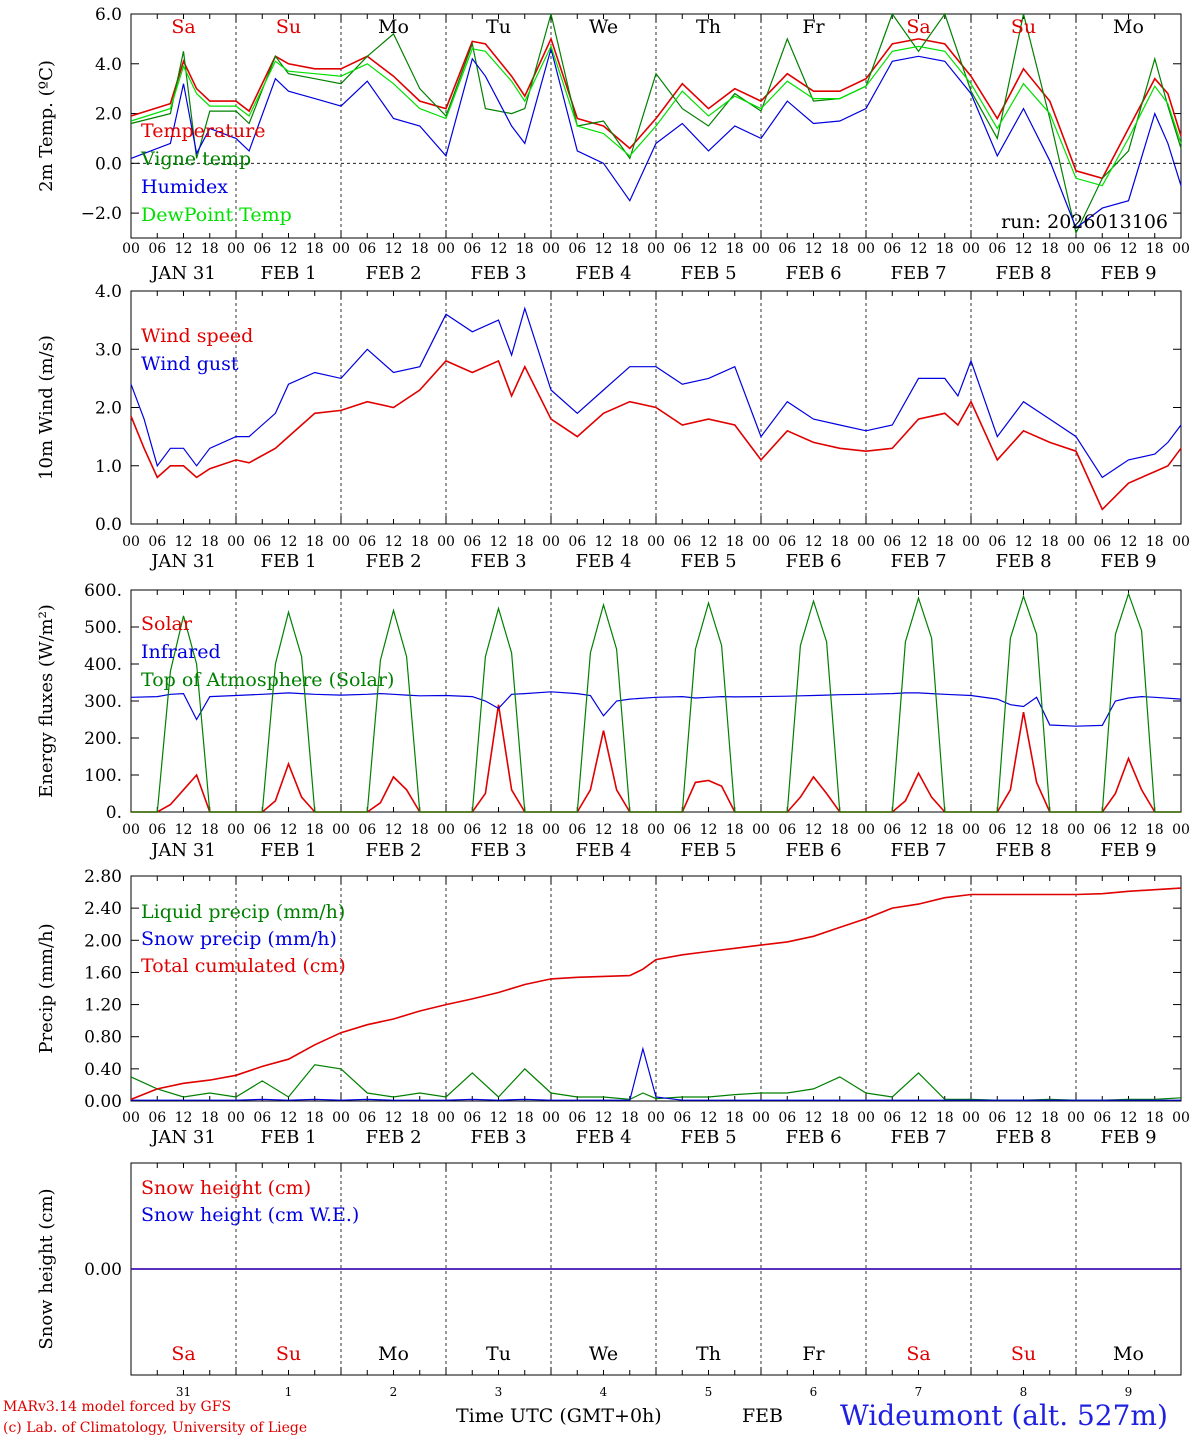  What do you see at coordinates (103, 1006) in the screenshot?
I see `precip-y-tick-label: 1.20` at bounding box center [103, 1006].